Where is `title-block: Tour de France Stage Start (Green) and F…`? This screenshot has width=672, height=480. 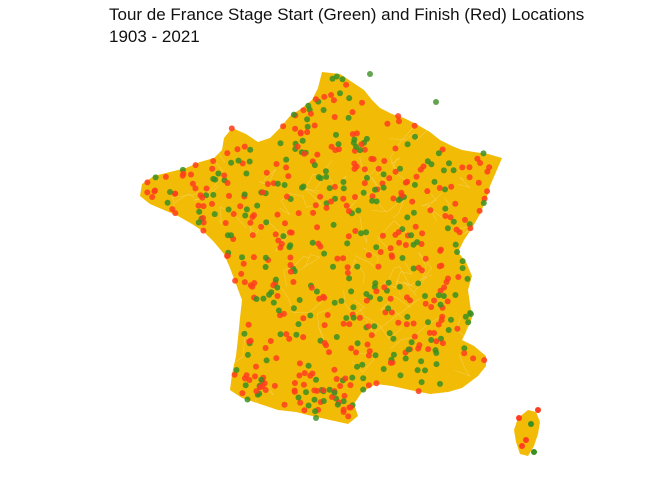
title-block: Tour de France Stage Start (Green) and F… is located at coordinates (346, 25).